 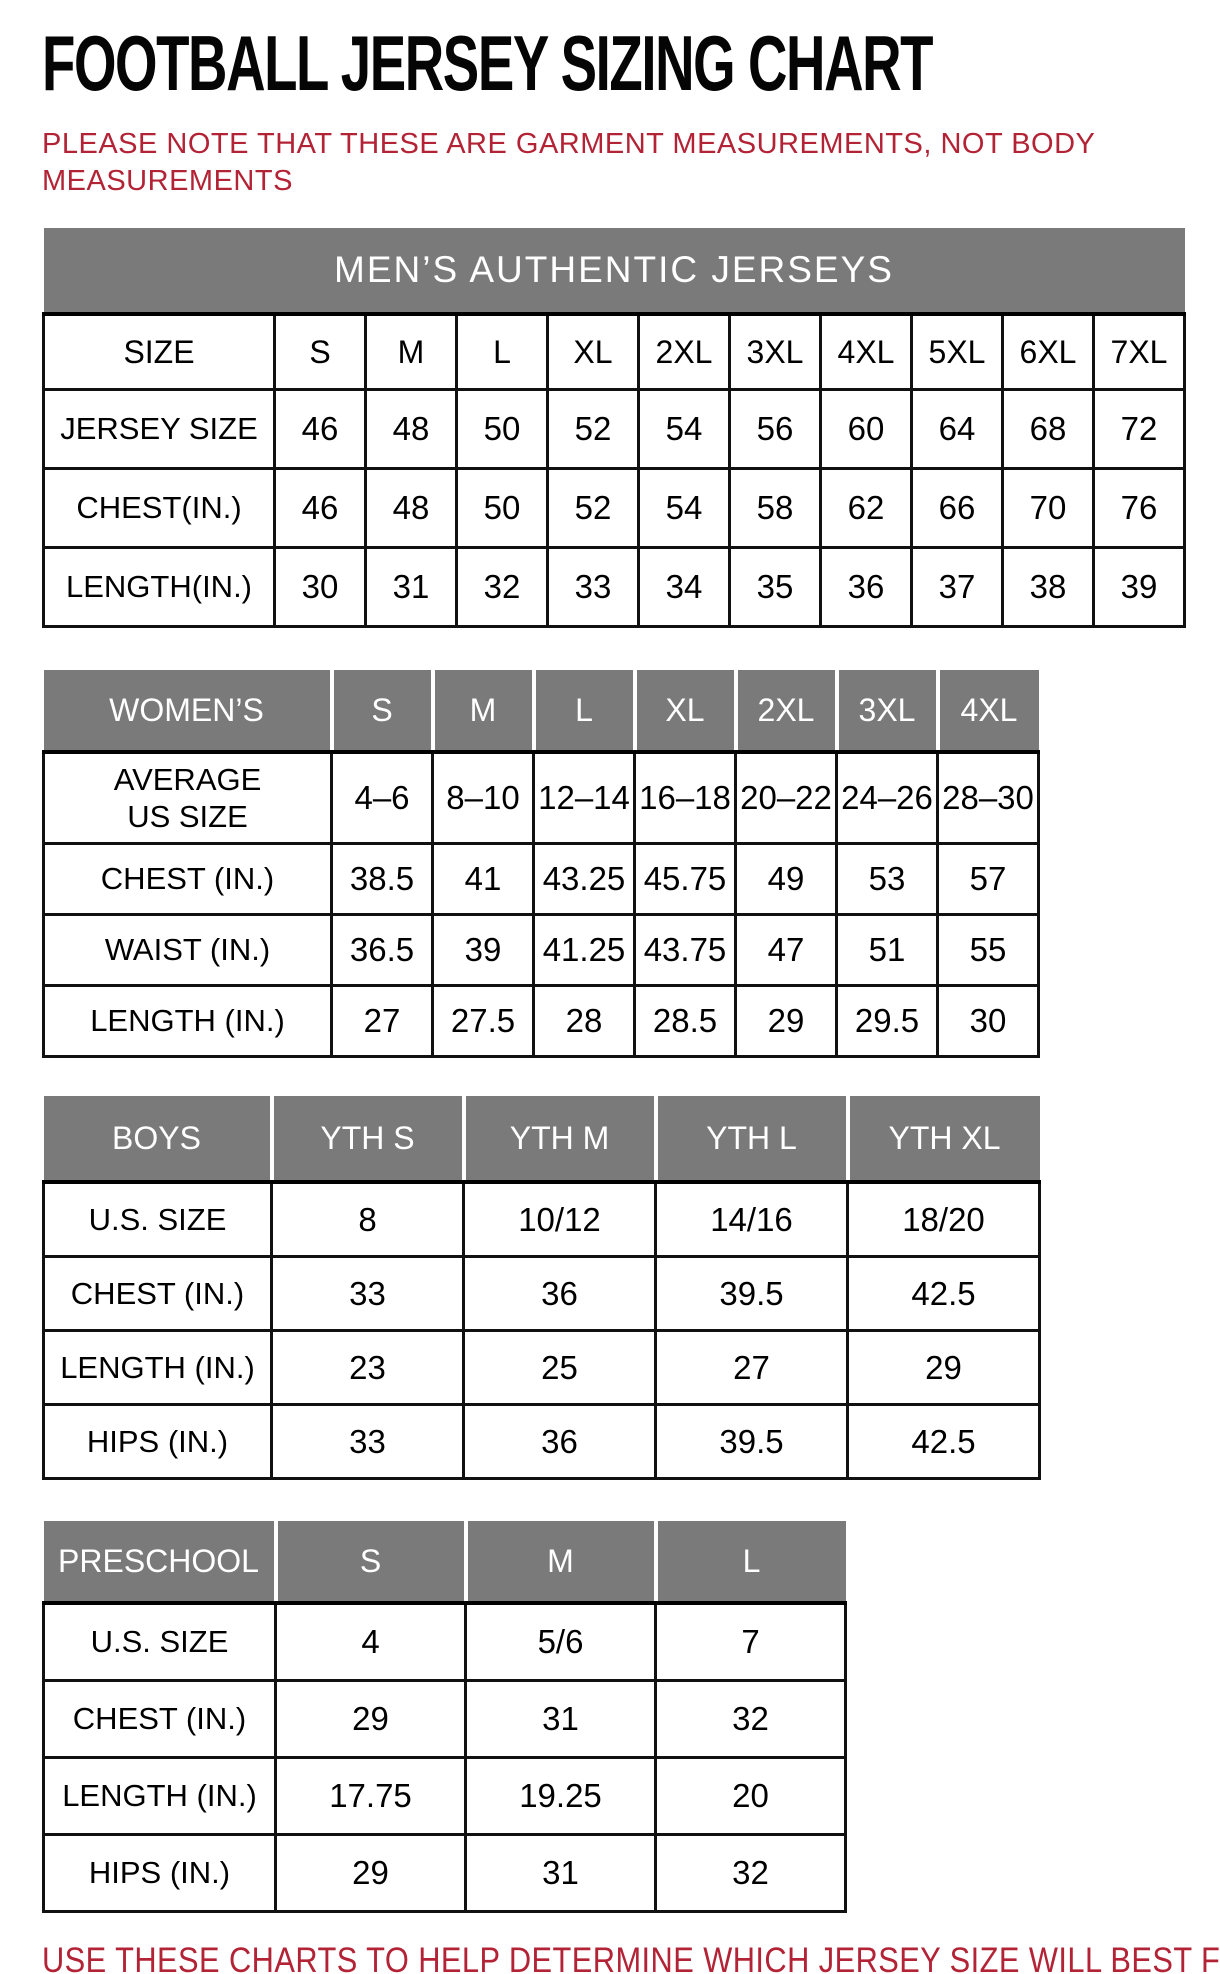 I want to click on value-cell: 33, so click(x=593, y=587).